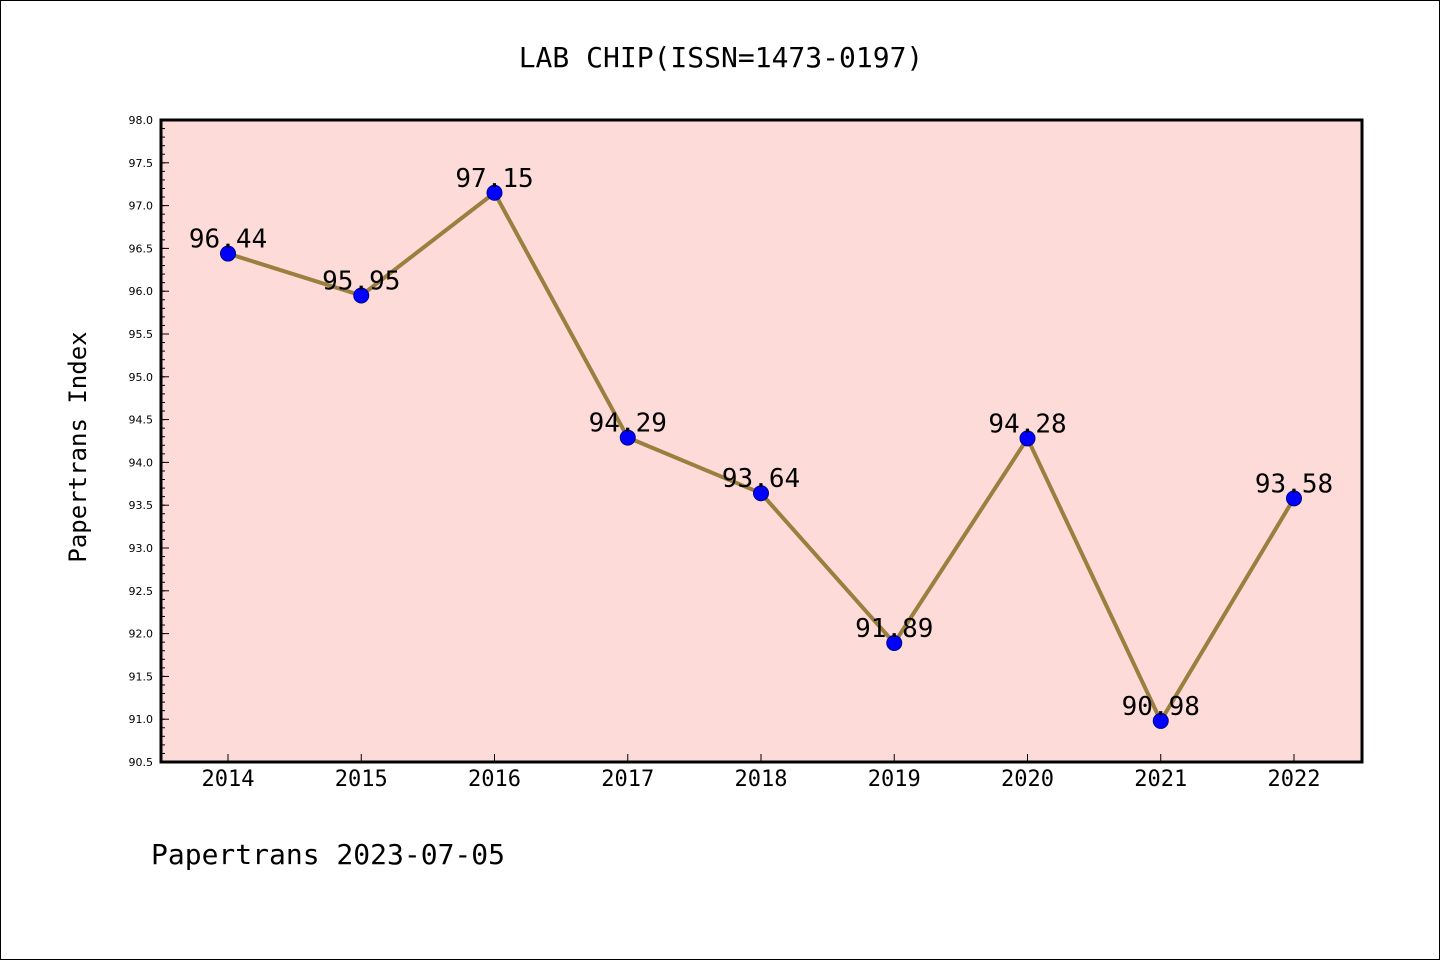  What do you see at coordinates (1161, 707) in the screenshot?
I see `data-label: 90.98` at bounding box center [1161, 707].